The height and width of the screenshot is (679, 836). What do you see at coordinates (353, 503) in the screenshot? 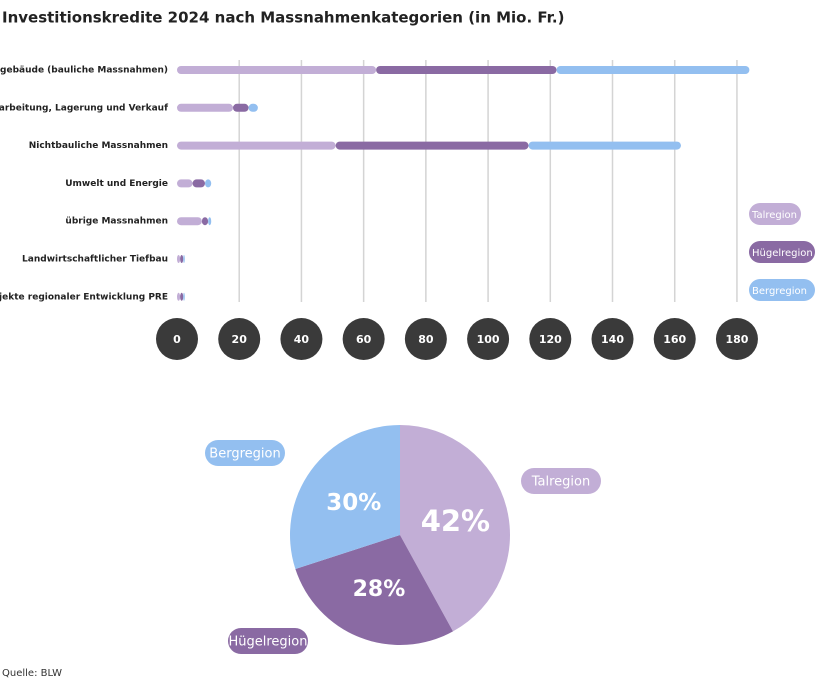
I see `slice-label: 30%` at bounding box center [353, 503].